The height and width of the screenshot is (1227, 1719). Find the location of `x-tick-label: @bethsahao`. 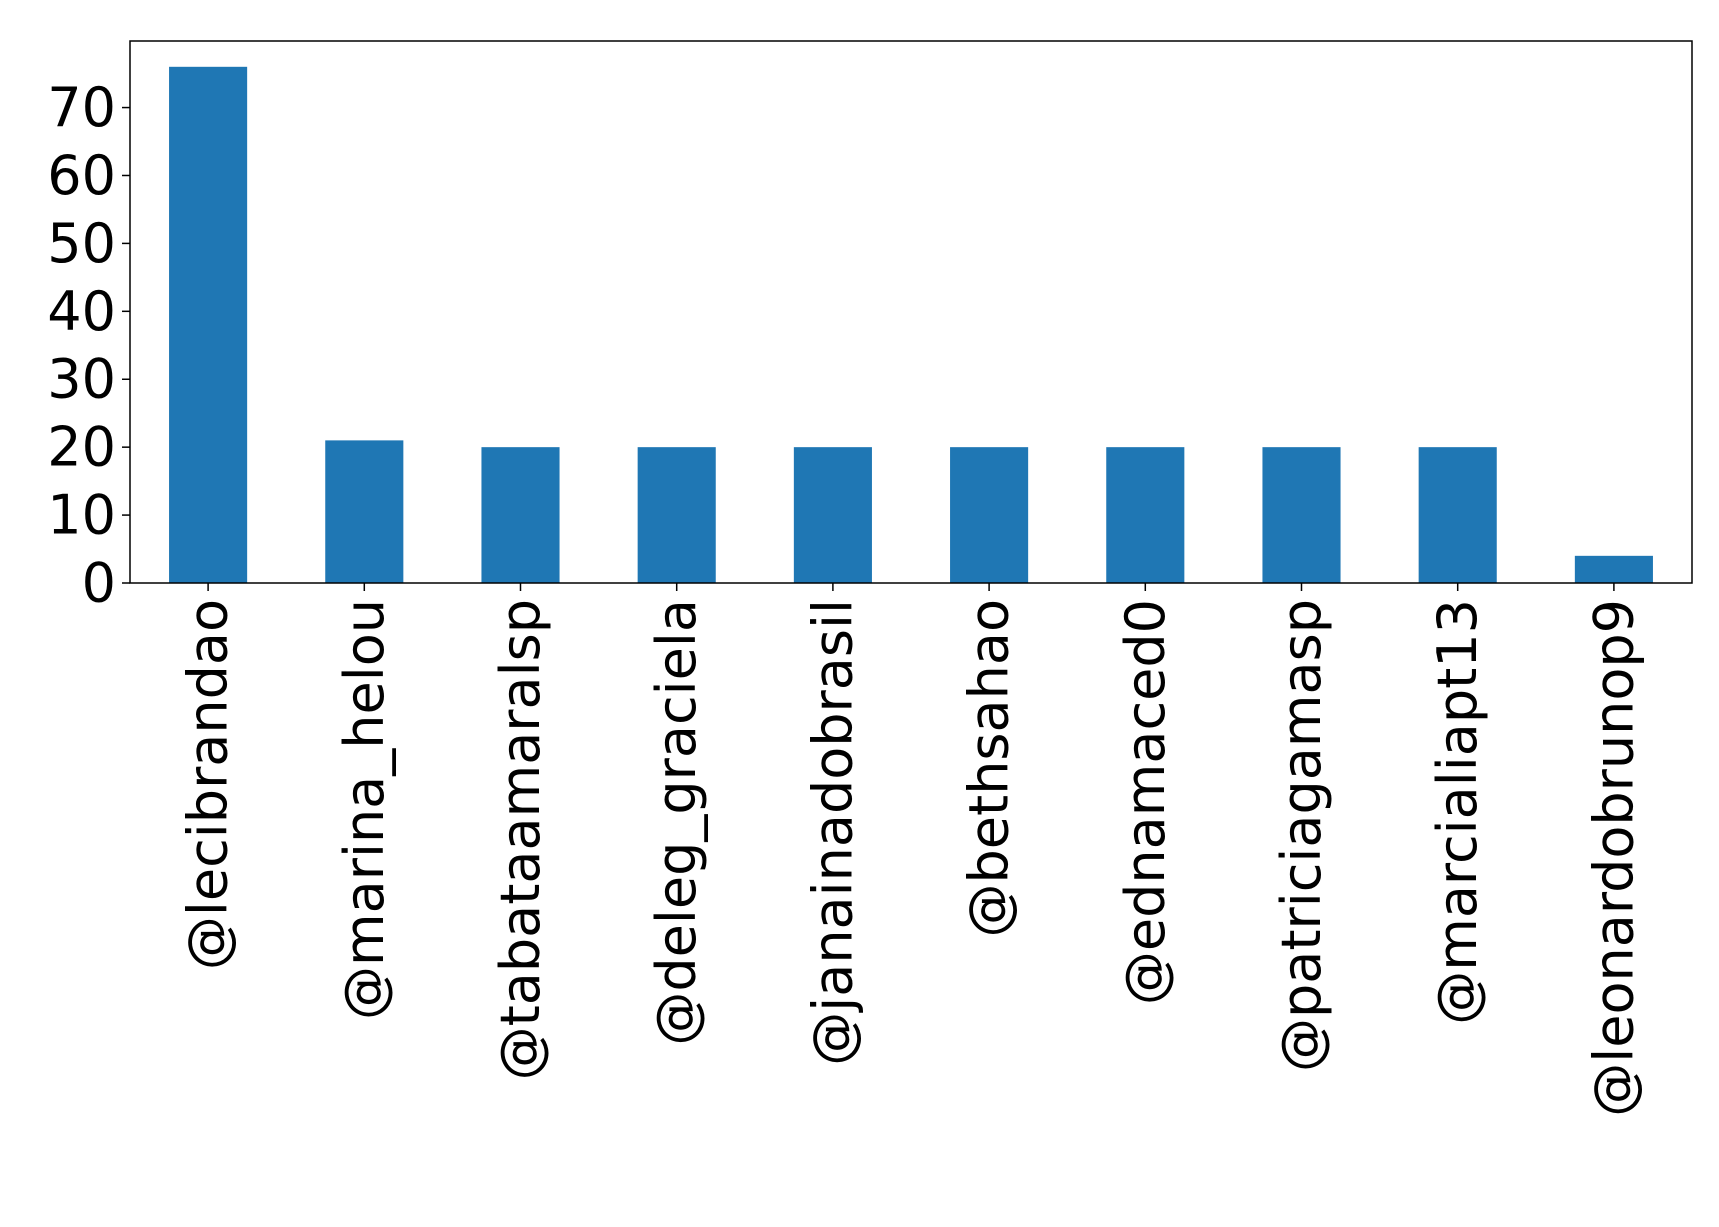

x-tick-label: @bethsahao is located at coordinates (989, 768).